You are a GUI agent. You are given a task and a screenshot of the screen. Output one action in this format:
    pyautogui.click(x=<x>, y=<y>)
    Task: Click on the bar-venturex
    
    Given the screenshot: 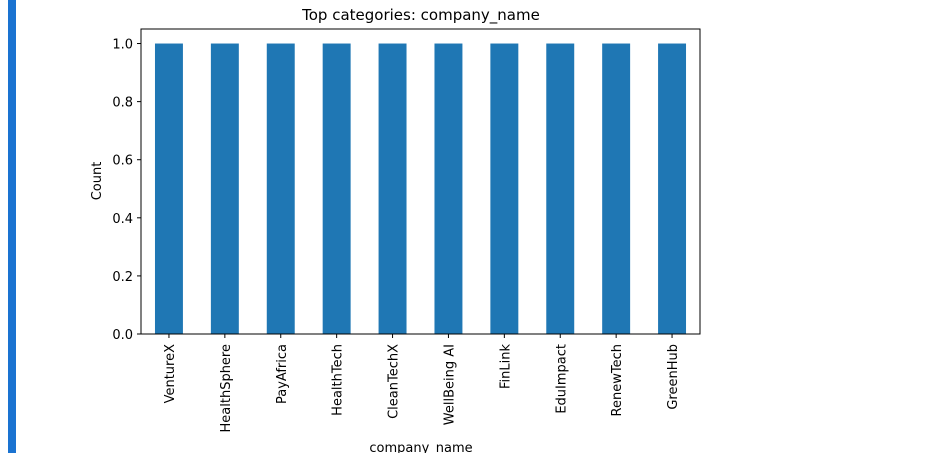 What is the action you would take?
    pyautogui.click(x=168, y=189)
    